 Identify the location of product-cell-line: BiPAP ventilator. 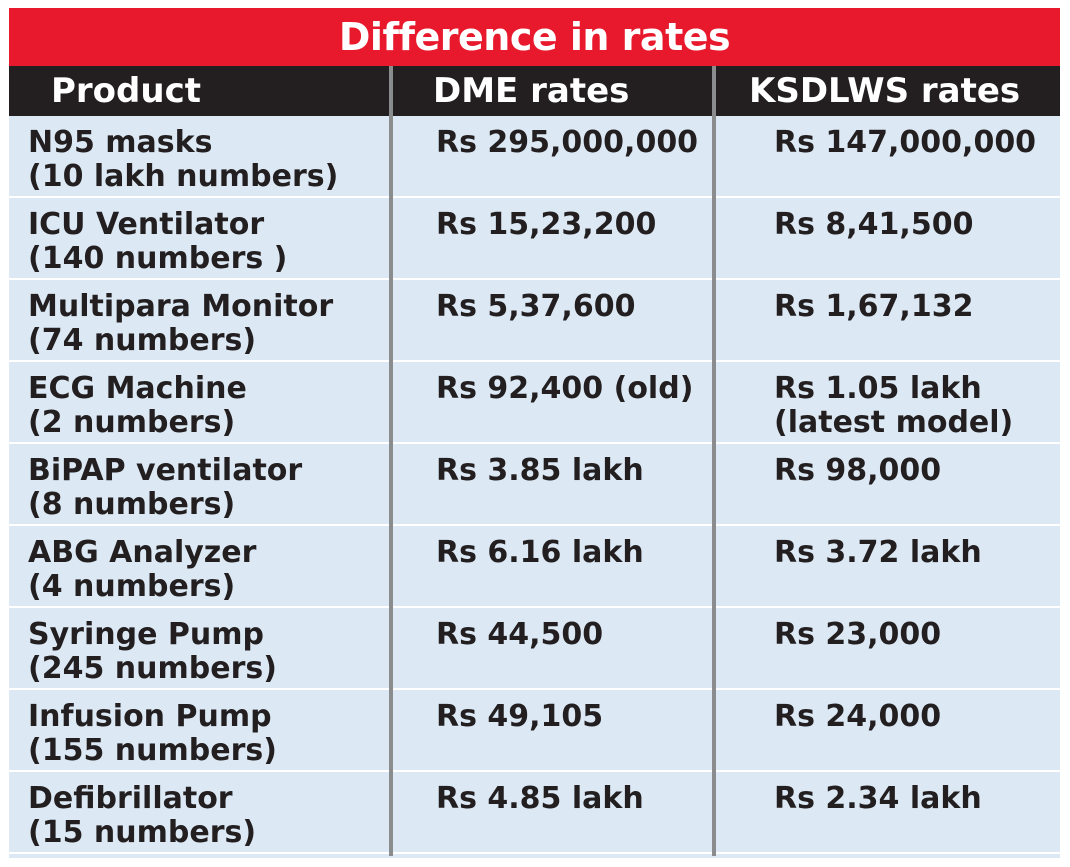
(165, 470).